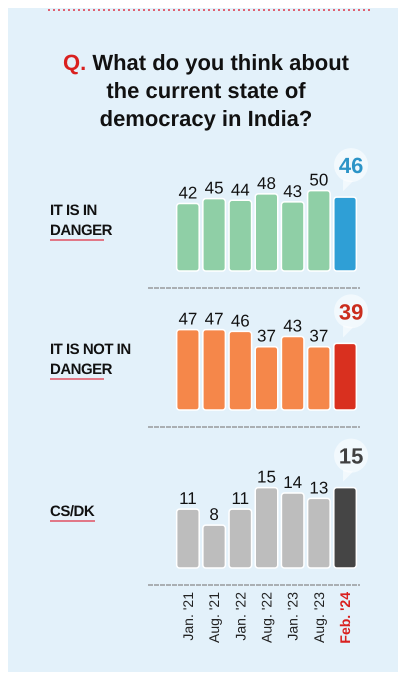 Image resolution: width=406 pixels, height=680 pixels. I want to click on data-label: 8, so click(214, 514).